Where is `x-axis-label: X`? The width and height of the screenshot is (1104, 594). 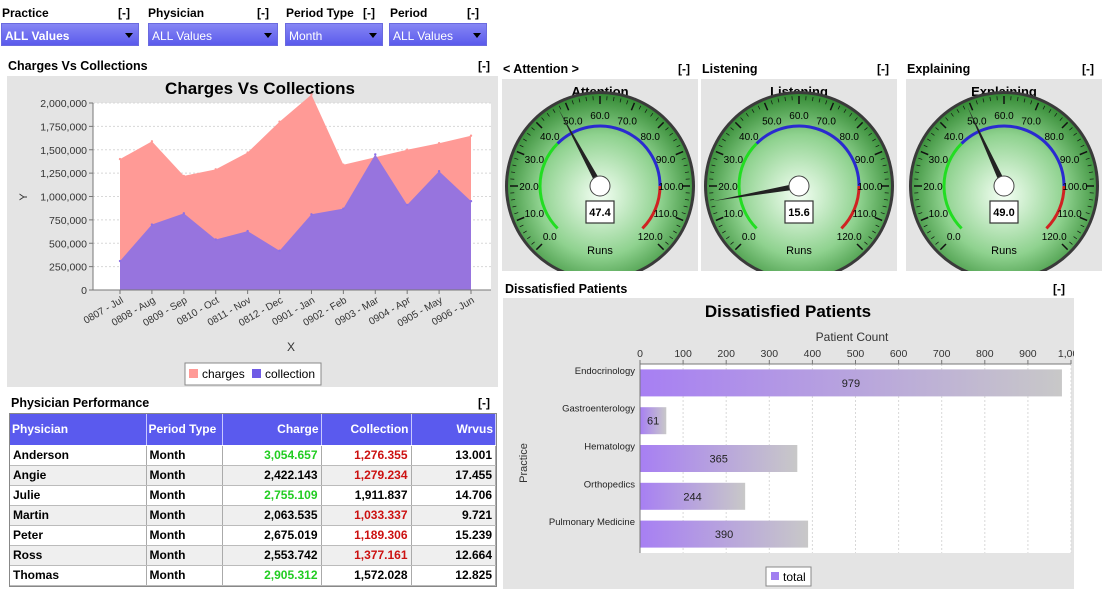
x-axis-label: X is located at coordinates (291, 347).